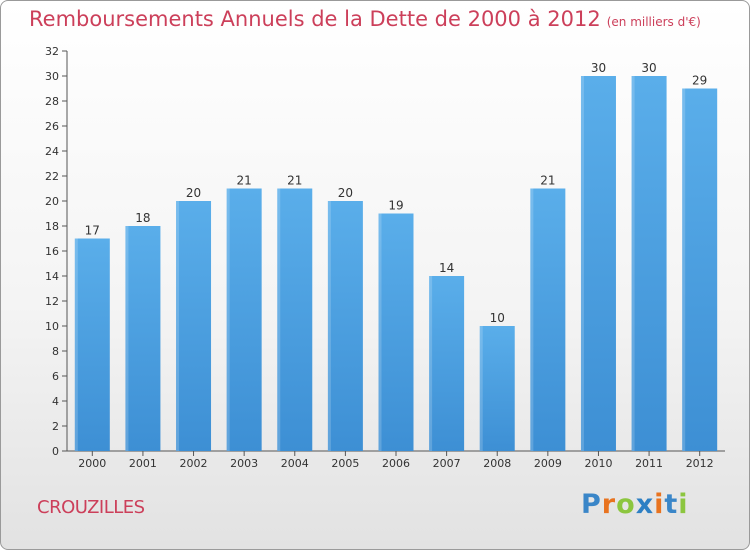 The image size is (750, 550). Describe the element at coordinates (91, 507) in the screenshot. I see `commune-name: CROUZILLES` at that location.